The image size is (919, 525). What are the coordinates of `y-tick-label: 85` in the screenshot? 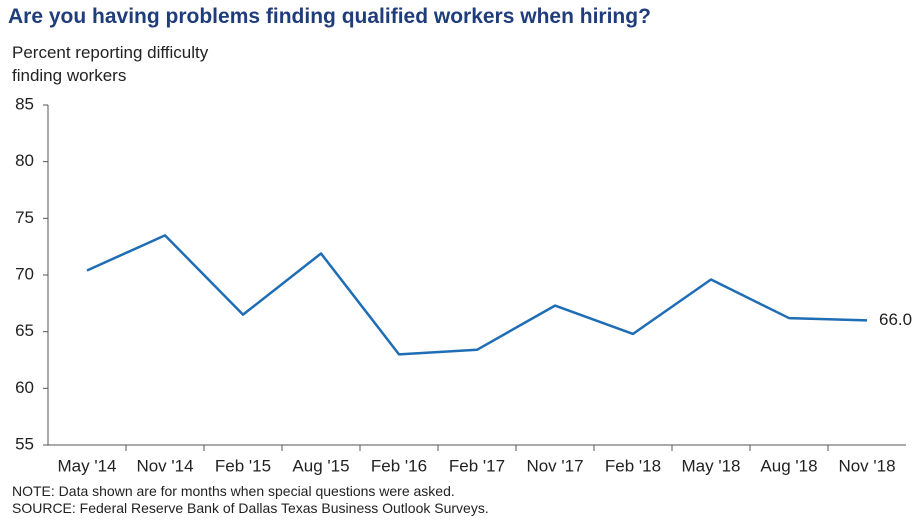 It's located at (24, 103).